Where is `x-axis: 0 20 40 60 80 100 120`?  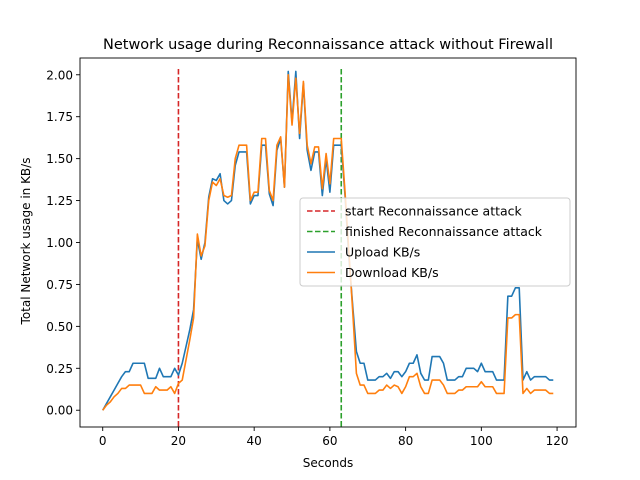
x-axis: 0 20 40 60 80 100 120 is located at coordinates (334, 437).